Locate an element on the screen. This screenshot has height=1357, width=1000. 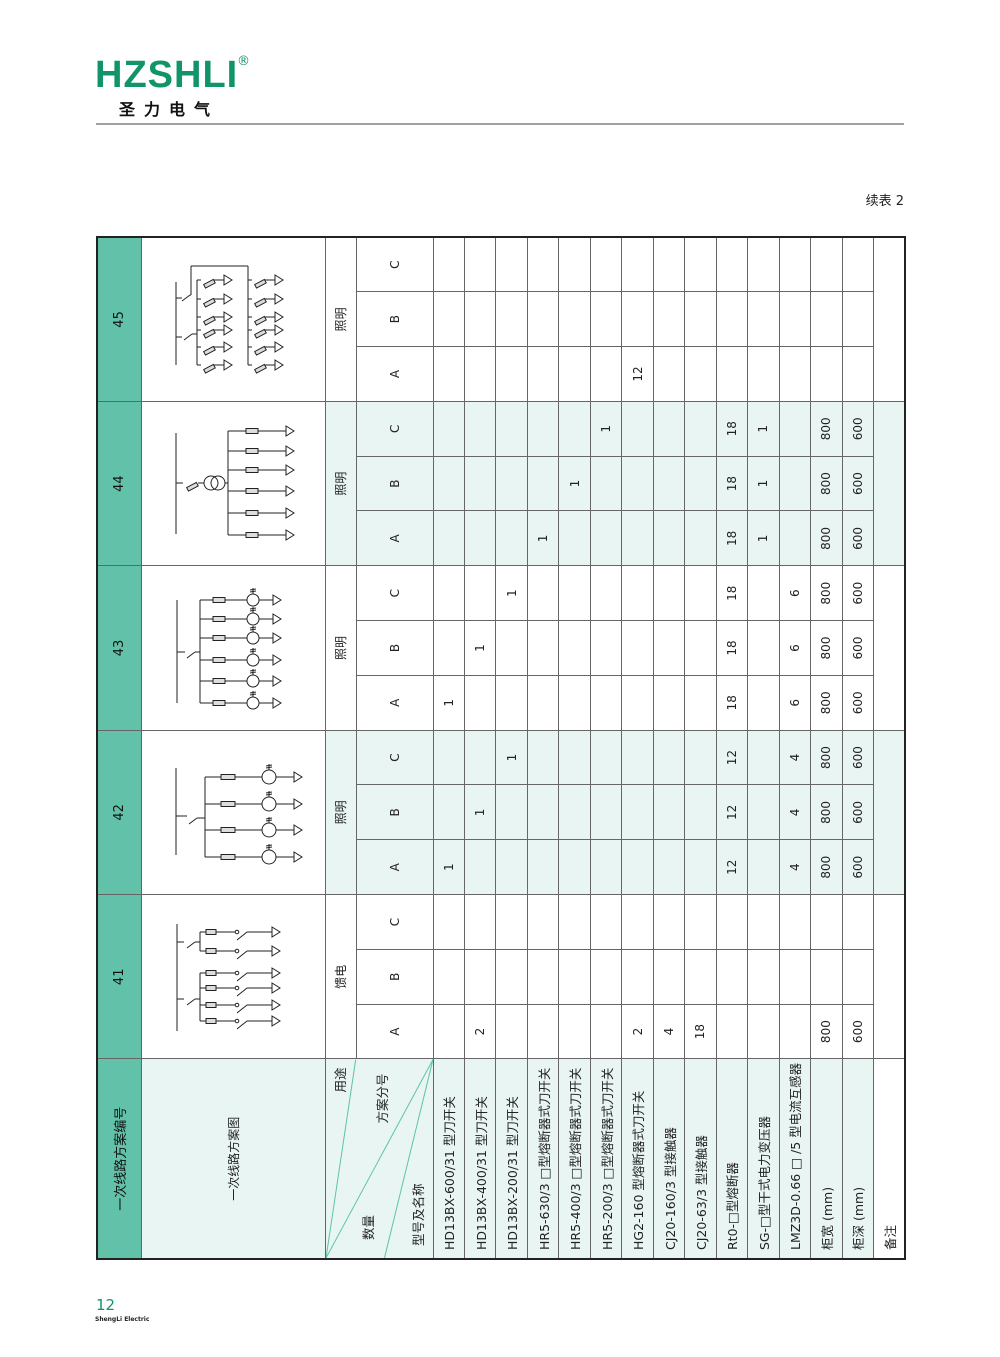
table-row: CJ20-63/3 型接触器 18 is located at coordinates (700, 747).